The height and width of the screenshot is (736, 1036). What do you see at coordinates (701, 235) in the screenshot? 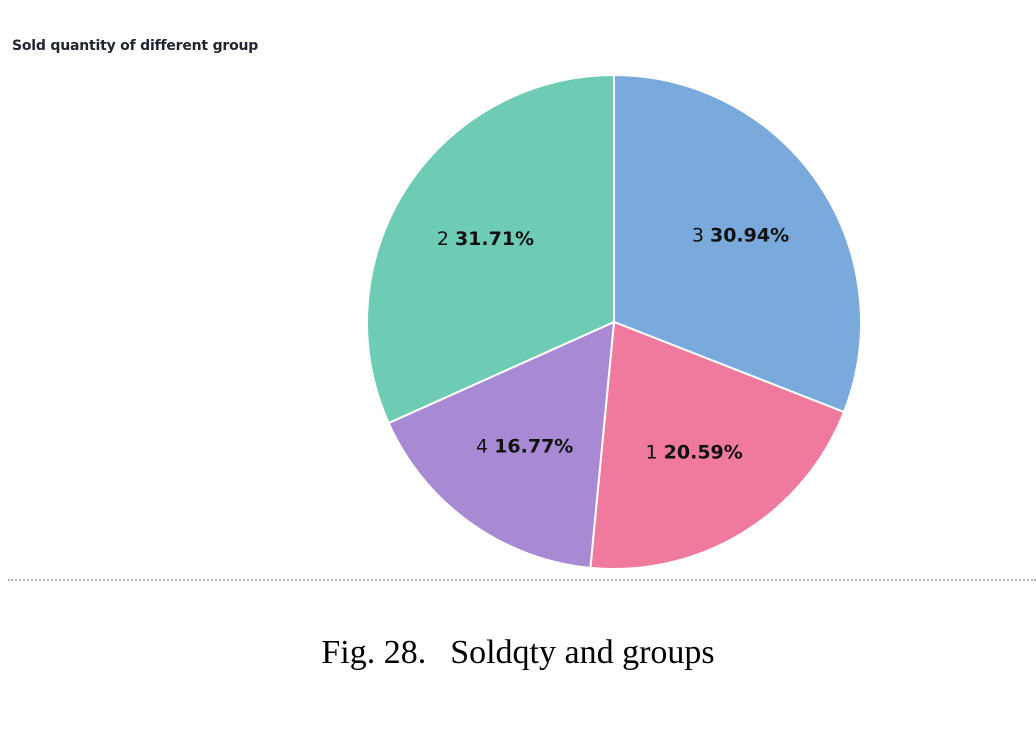
I see `slice-label-name: 3` at bounding box center [701, 235].